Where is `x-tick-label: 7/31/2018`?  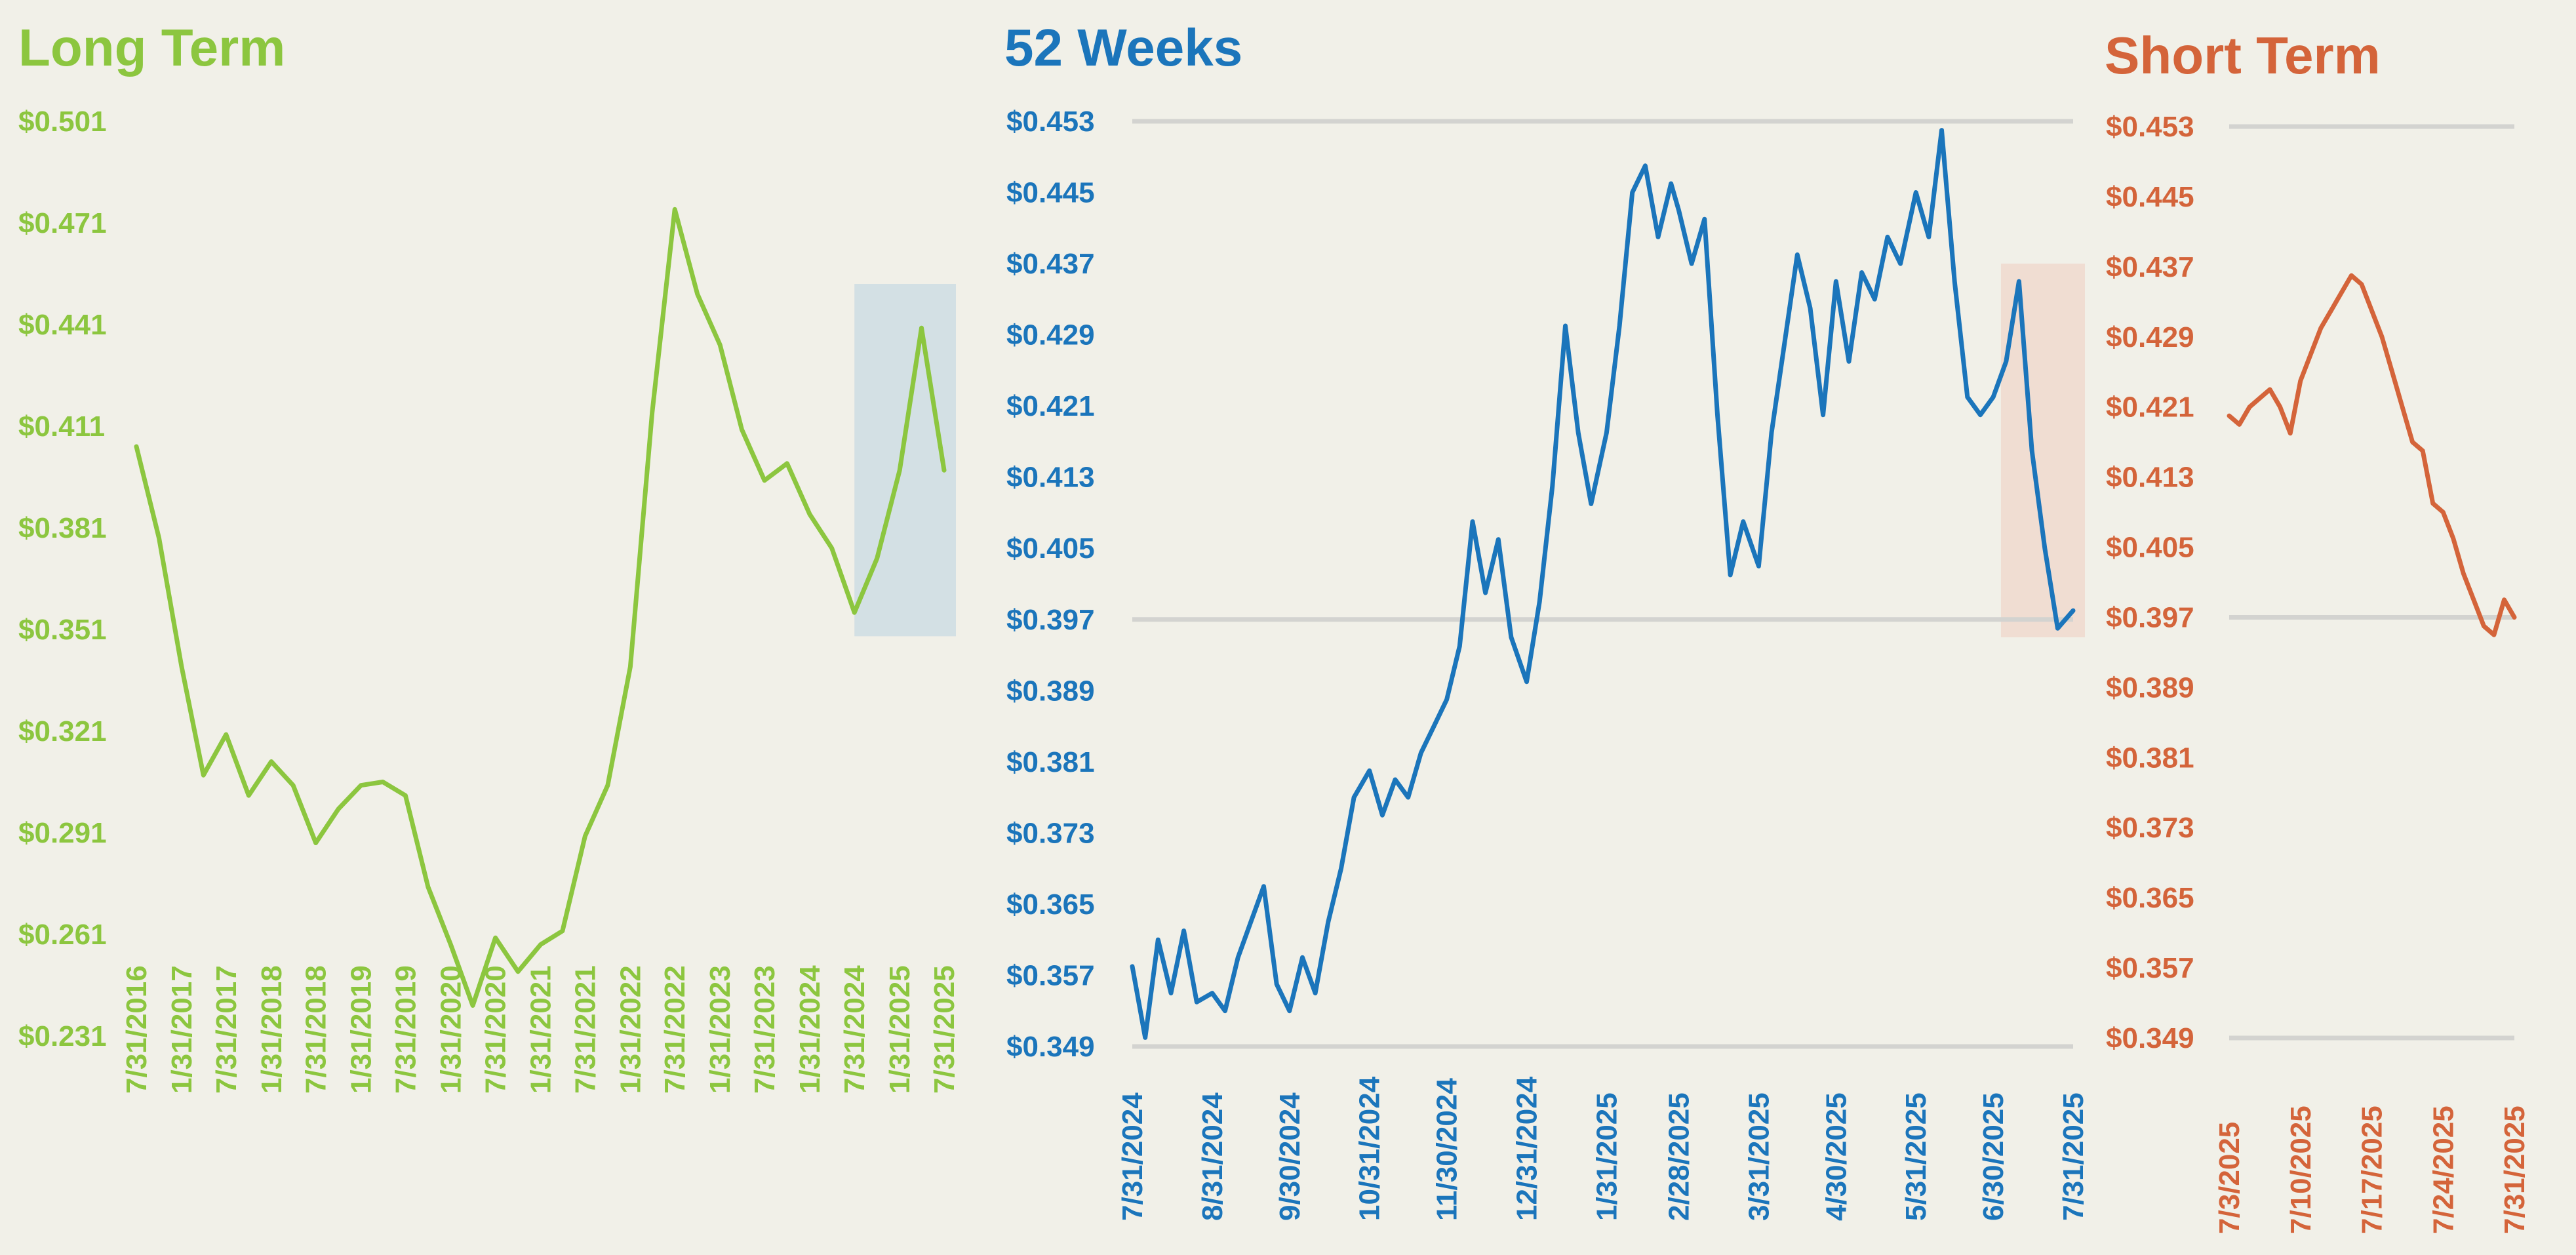 x-tick-label: 7/31/2018 is located at coordinates (316, 1029).